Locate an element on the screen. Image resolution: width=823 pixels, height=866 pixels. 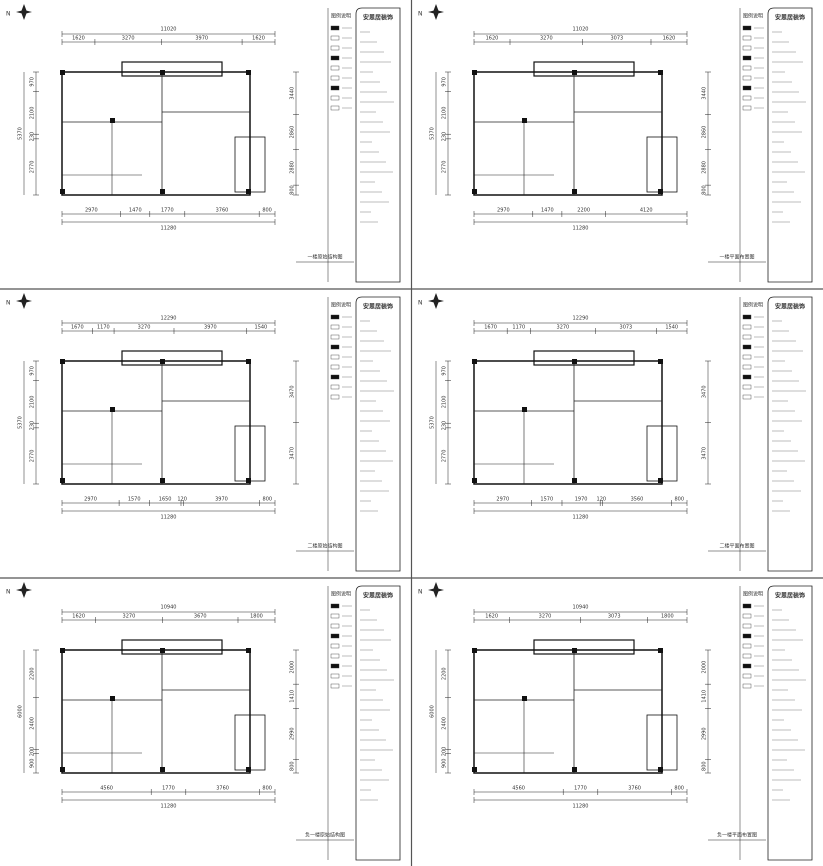
dimension-total: 12290 is located at coordinates (169, 319).